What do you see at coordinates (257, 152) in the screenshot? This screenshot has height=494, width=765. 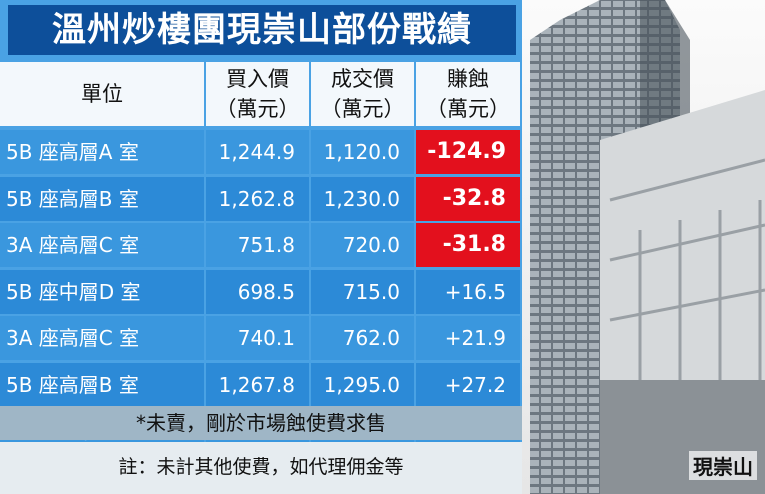 I see `value-cell: 1,244.9` at bounding box center [257, 152].